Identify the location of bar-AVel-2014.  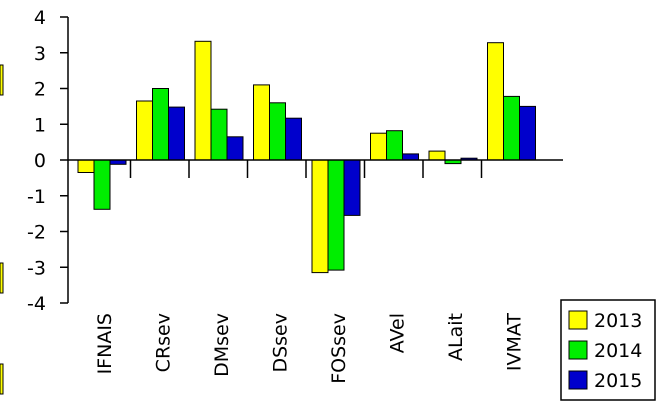
(394, 145).